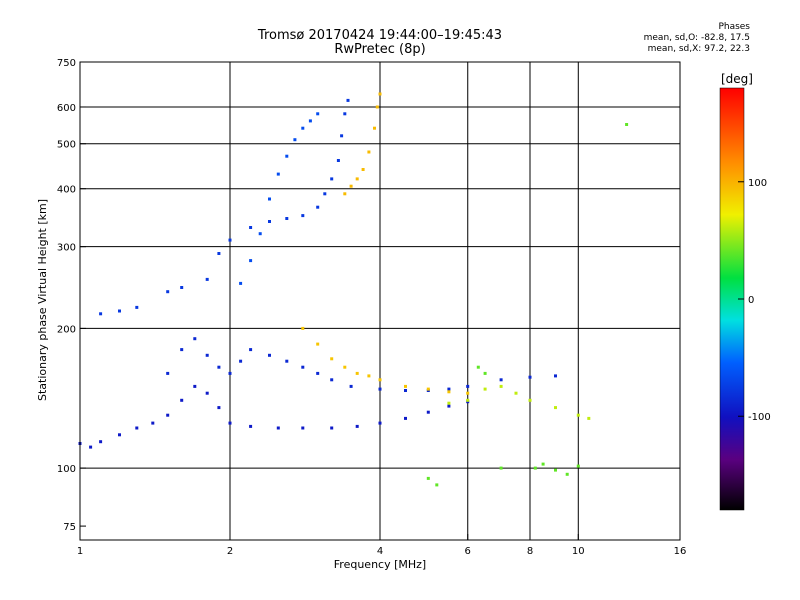 Image resolution: width=800 pixels, height=600 pixels. What do you see at coordinates (737, 79) in the screenshot?
I see `colorbar-label: [deg]` at bounding box center [737, 79].